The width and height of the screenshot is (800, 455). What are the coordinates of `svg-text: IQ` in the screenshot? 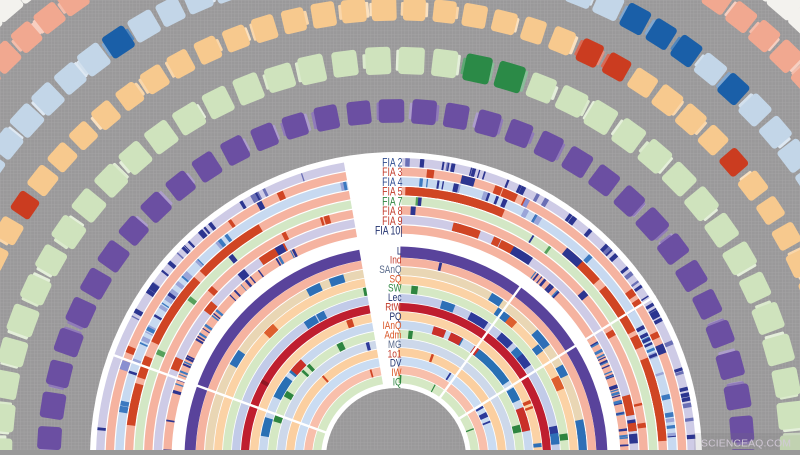 It's located at (397, 382).